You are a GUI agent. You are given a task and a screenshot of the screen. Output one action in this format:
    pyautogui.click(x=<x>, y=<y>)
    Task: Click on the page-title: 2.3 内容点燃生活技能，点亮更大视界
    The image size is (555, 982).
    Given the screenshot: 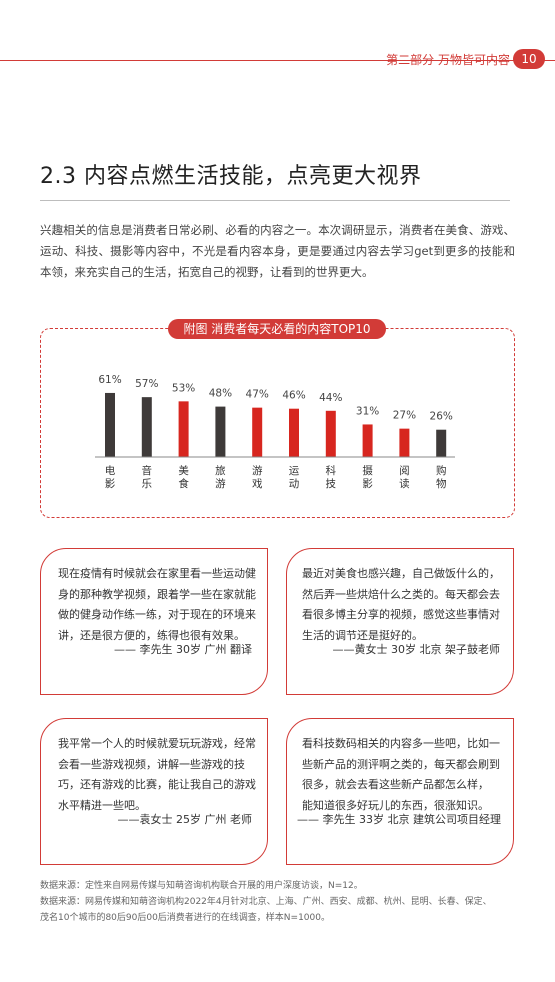 What is the action you would take?
    pyautogui.click(x=231, y=176)
    